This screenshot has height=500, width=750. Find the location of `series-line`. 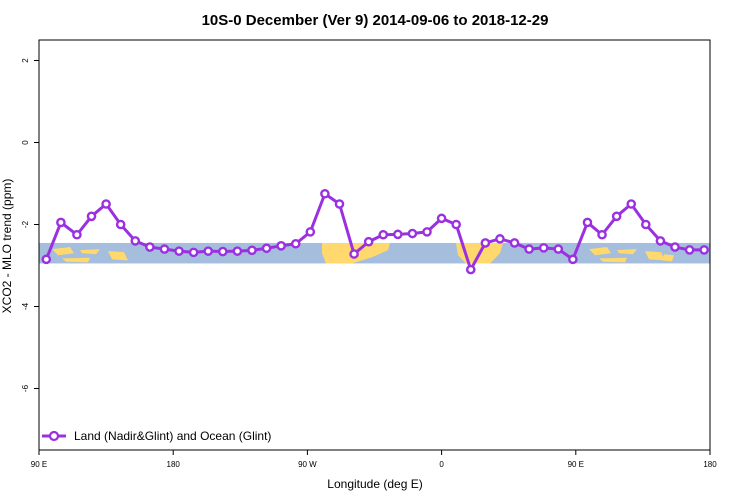

series-line is located at coordinates (374, 232).